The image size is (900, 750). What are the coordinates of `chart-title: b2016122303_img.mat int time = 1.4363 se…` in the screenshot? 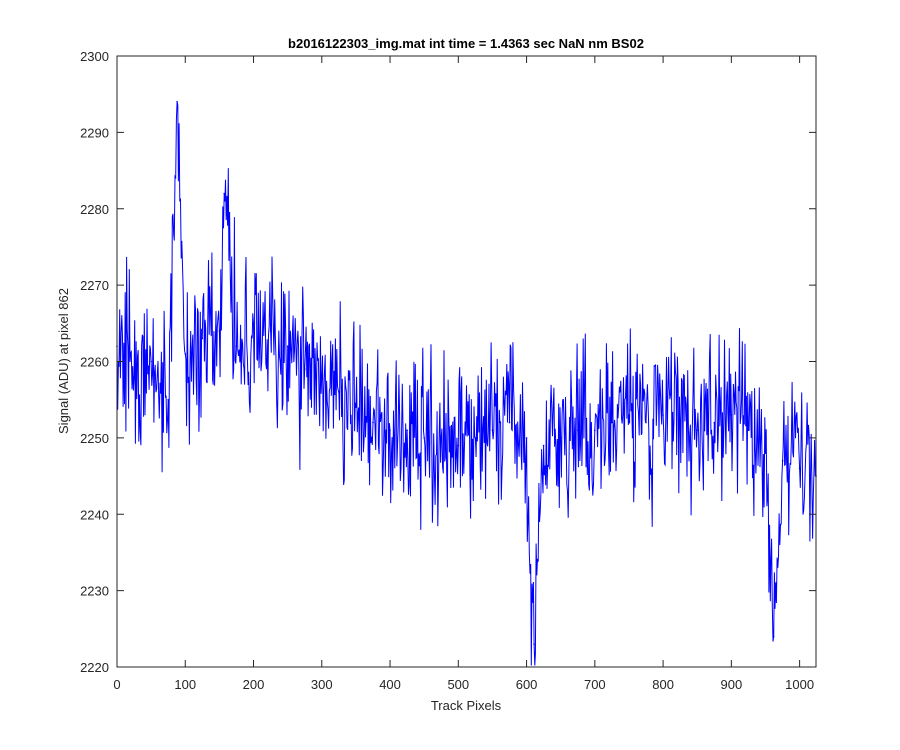 It's located at (466, 43).